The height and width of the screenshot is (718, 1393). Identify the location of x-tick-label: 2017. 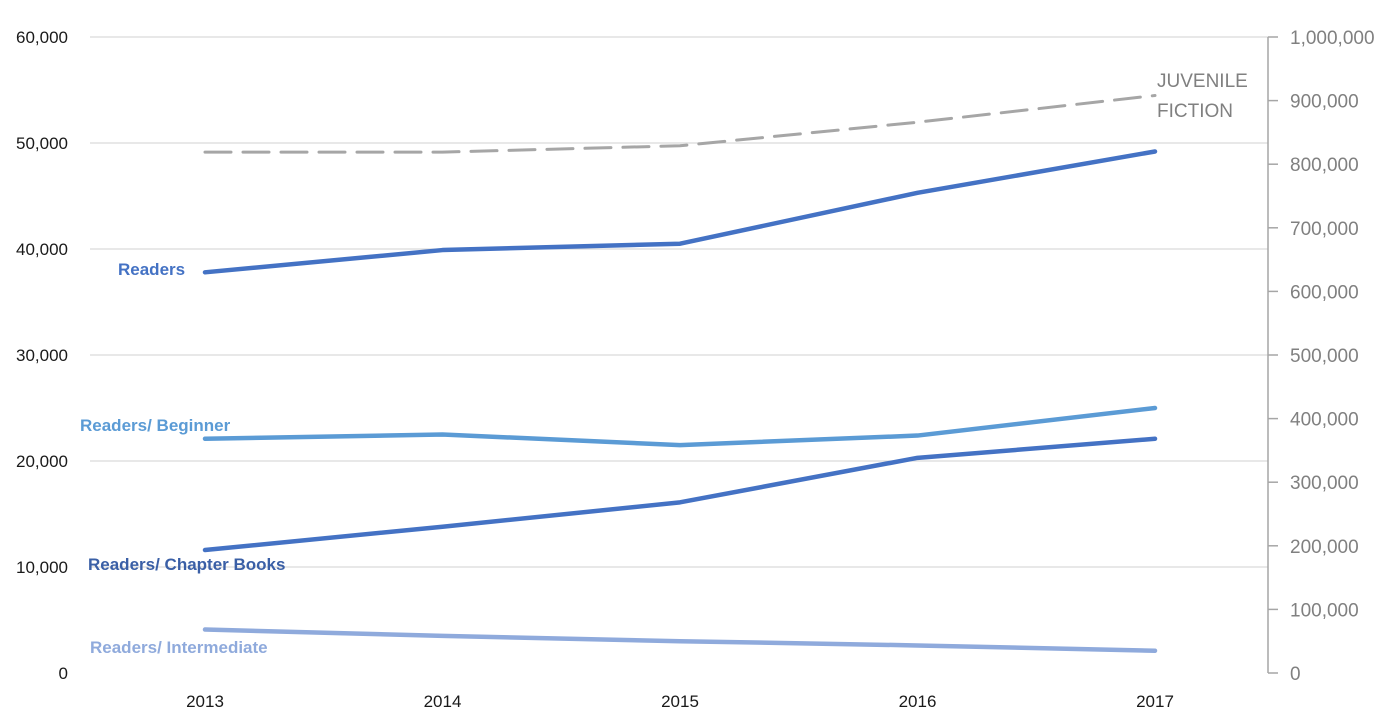
(1155, 701).